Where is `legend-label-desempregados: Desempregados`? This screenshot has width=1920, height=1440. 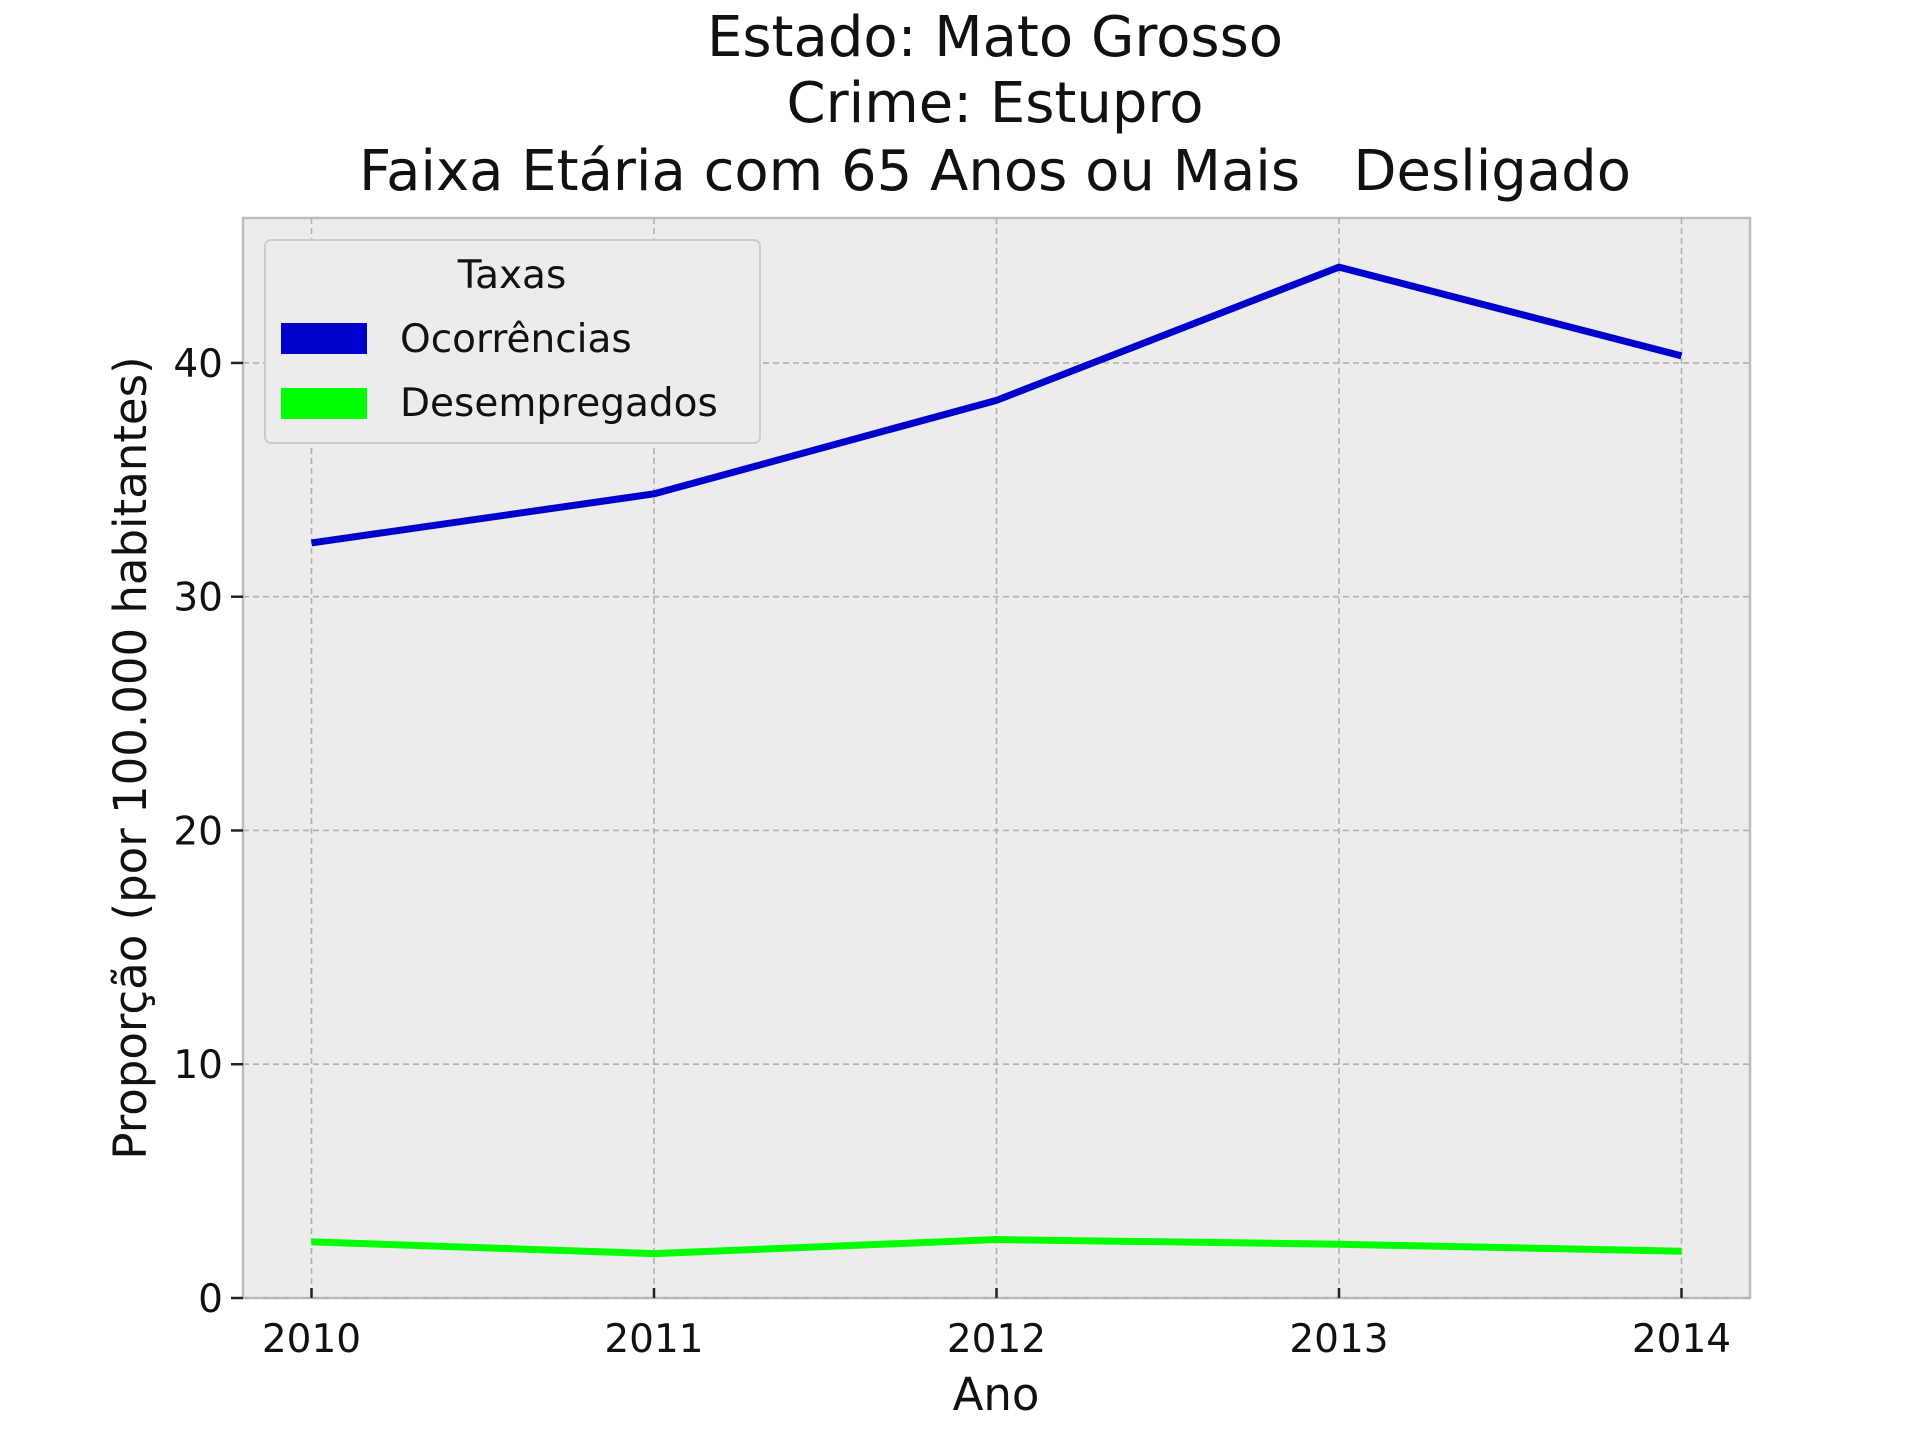 legend-label-desempregados: Desempregados is located at coordinates (559, 403).